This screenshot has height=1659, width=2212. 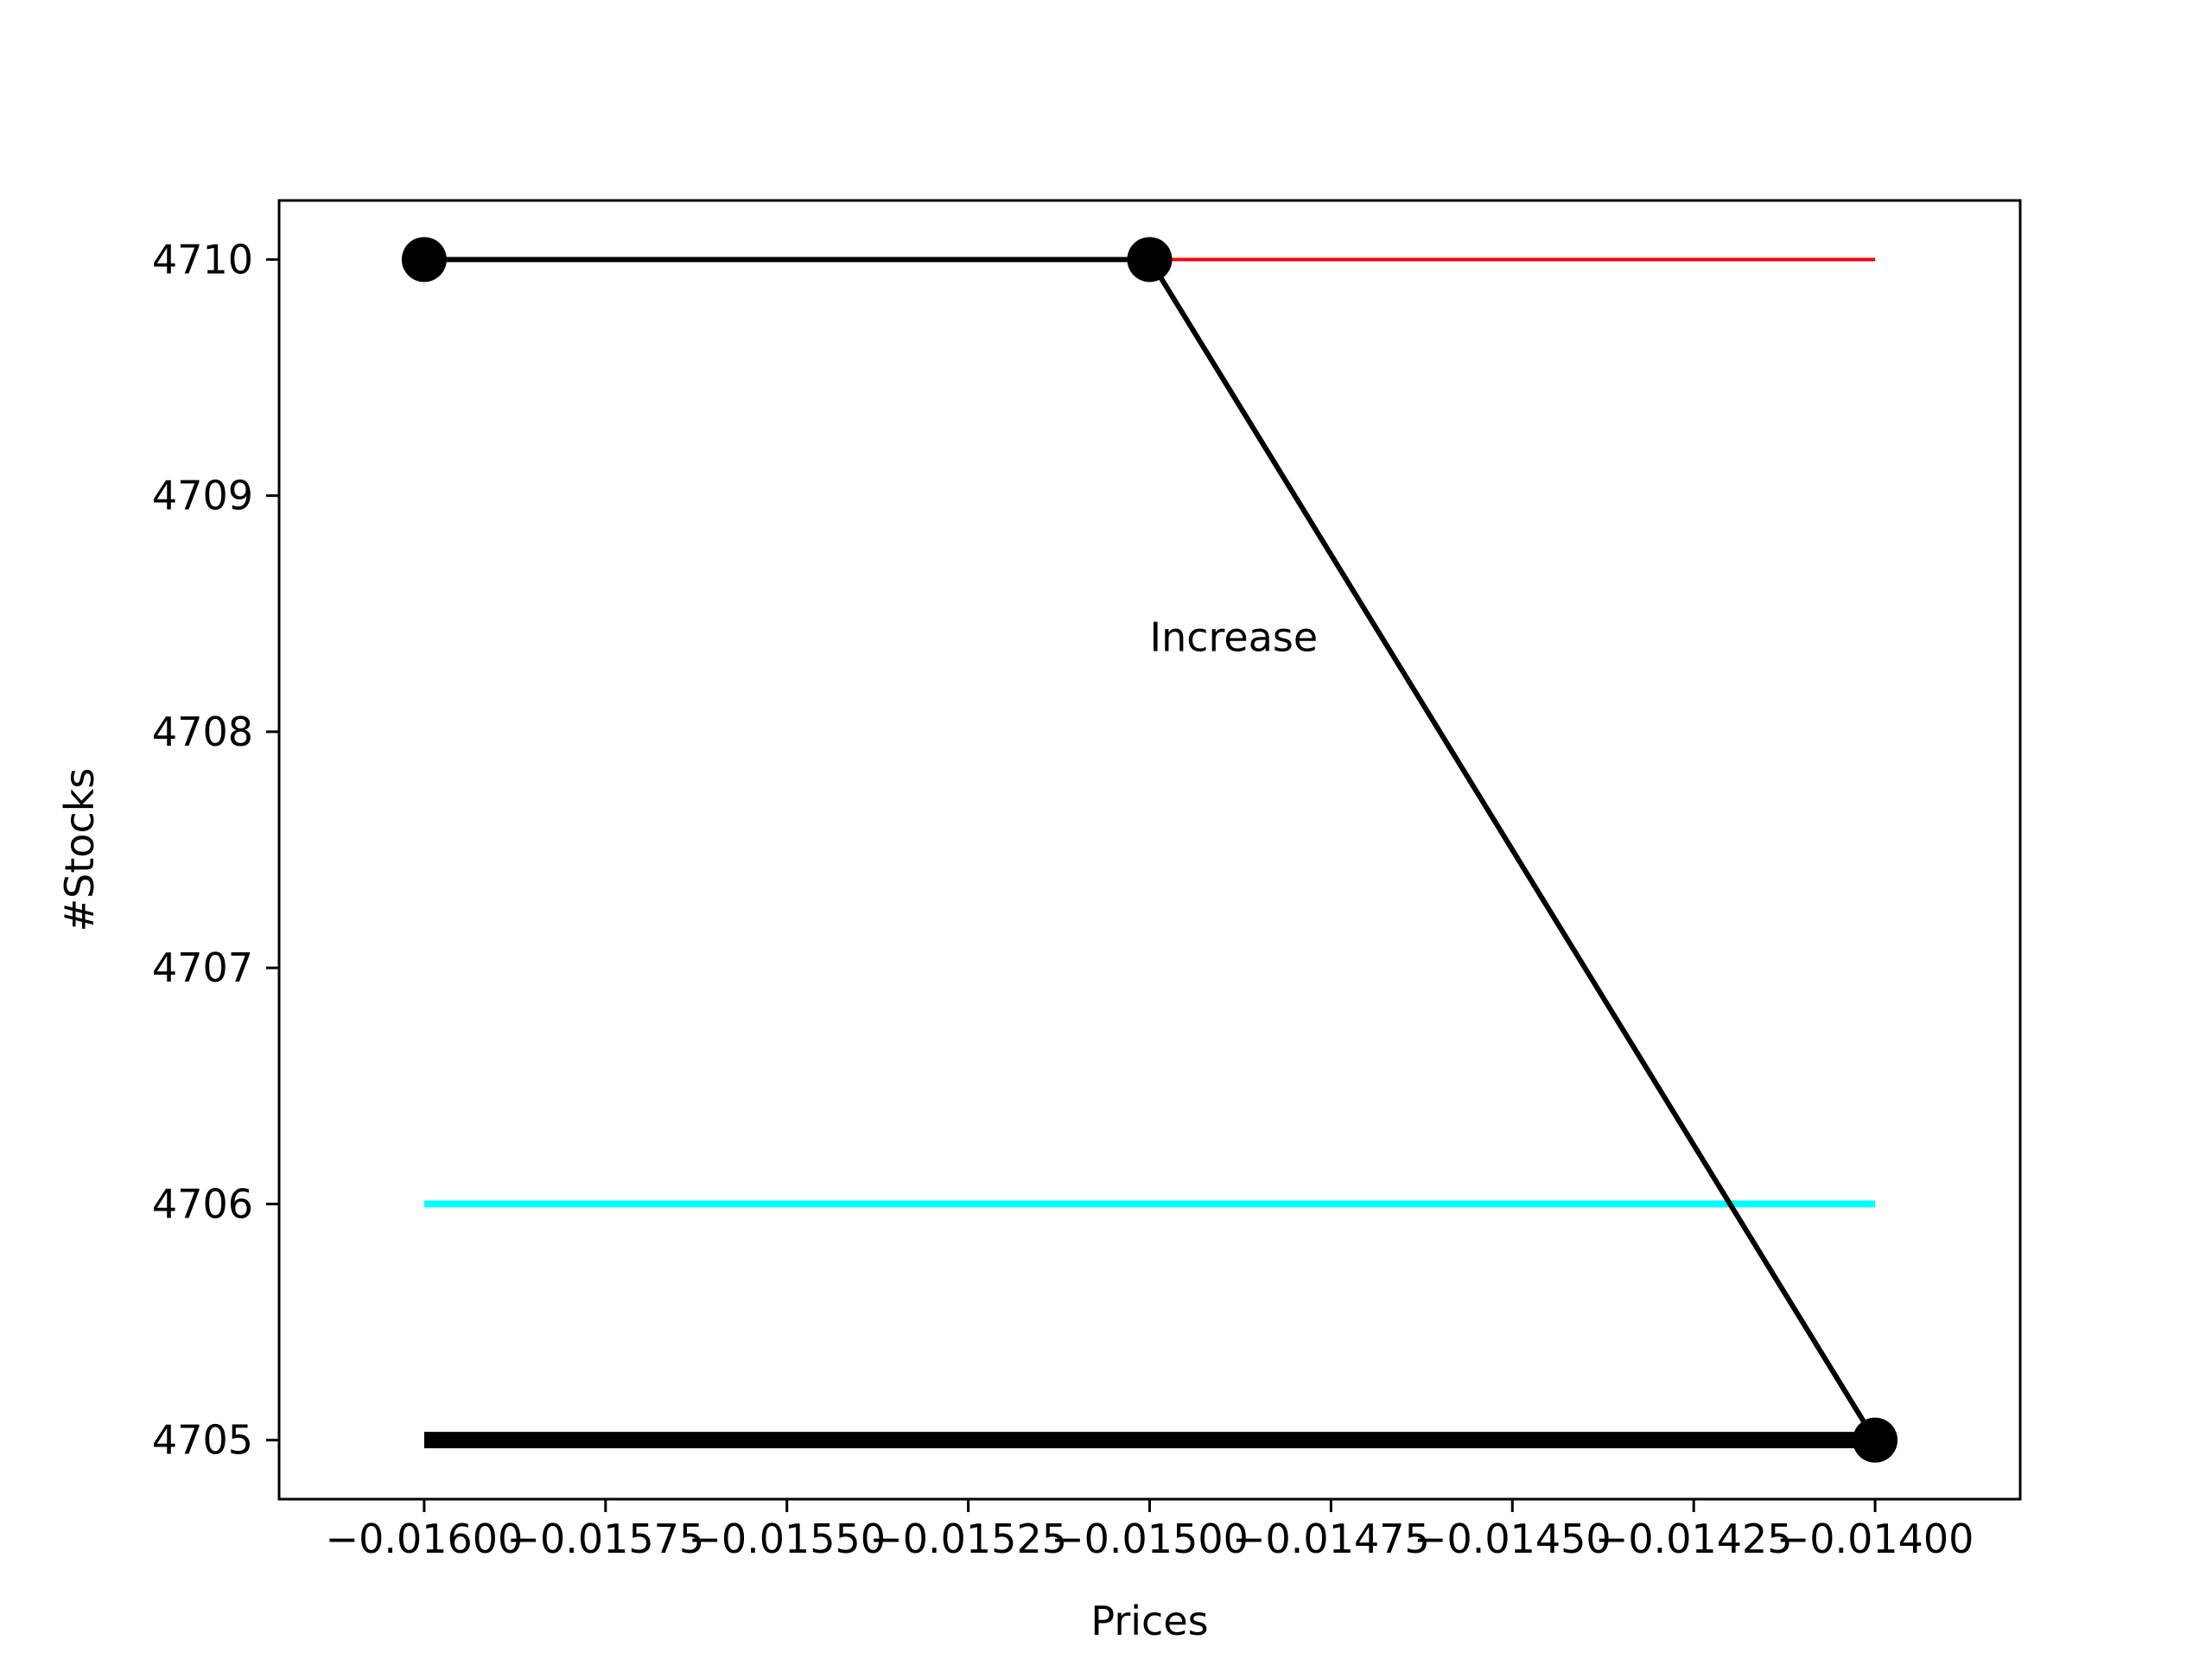 I want to click on annotation-text: Increase, so click(x=1234, y=637).